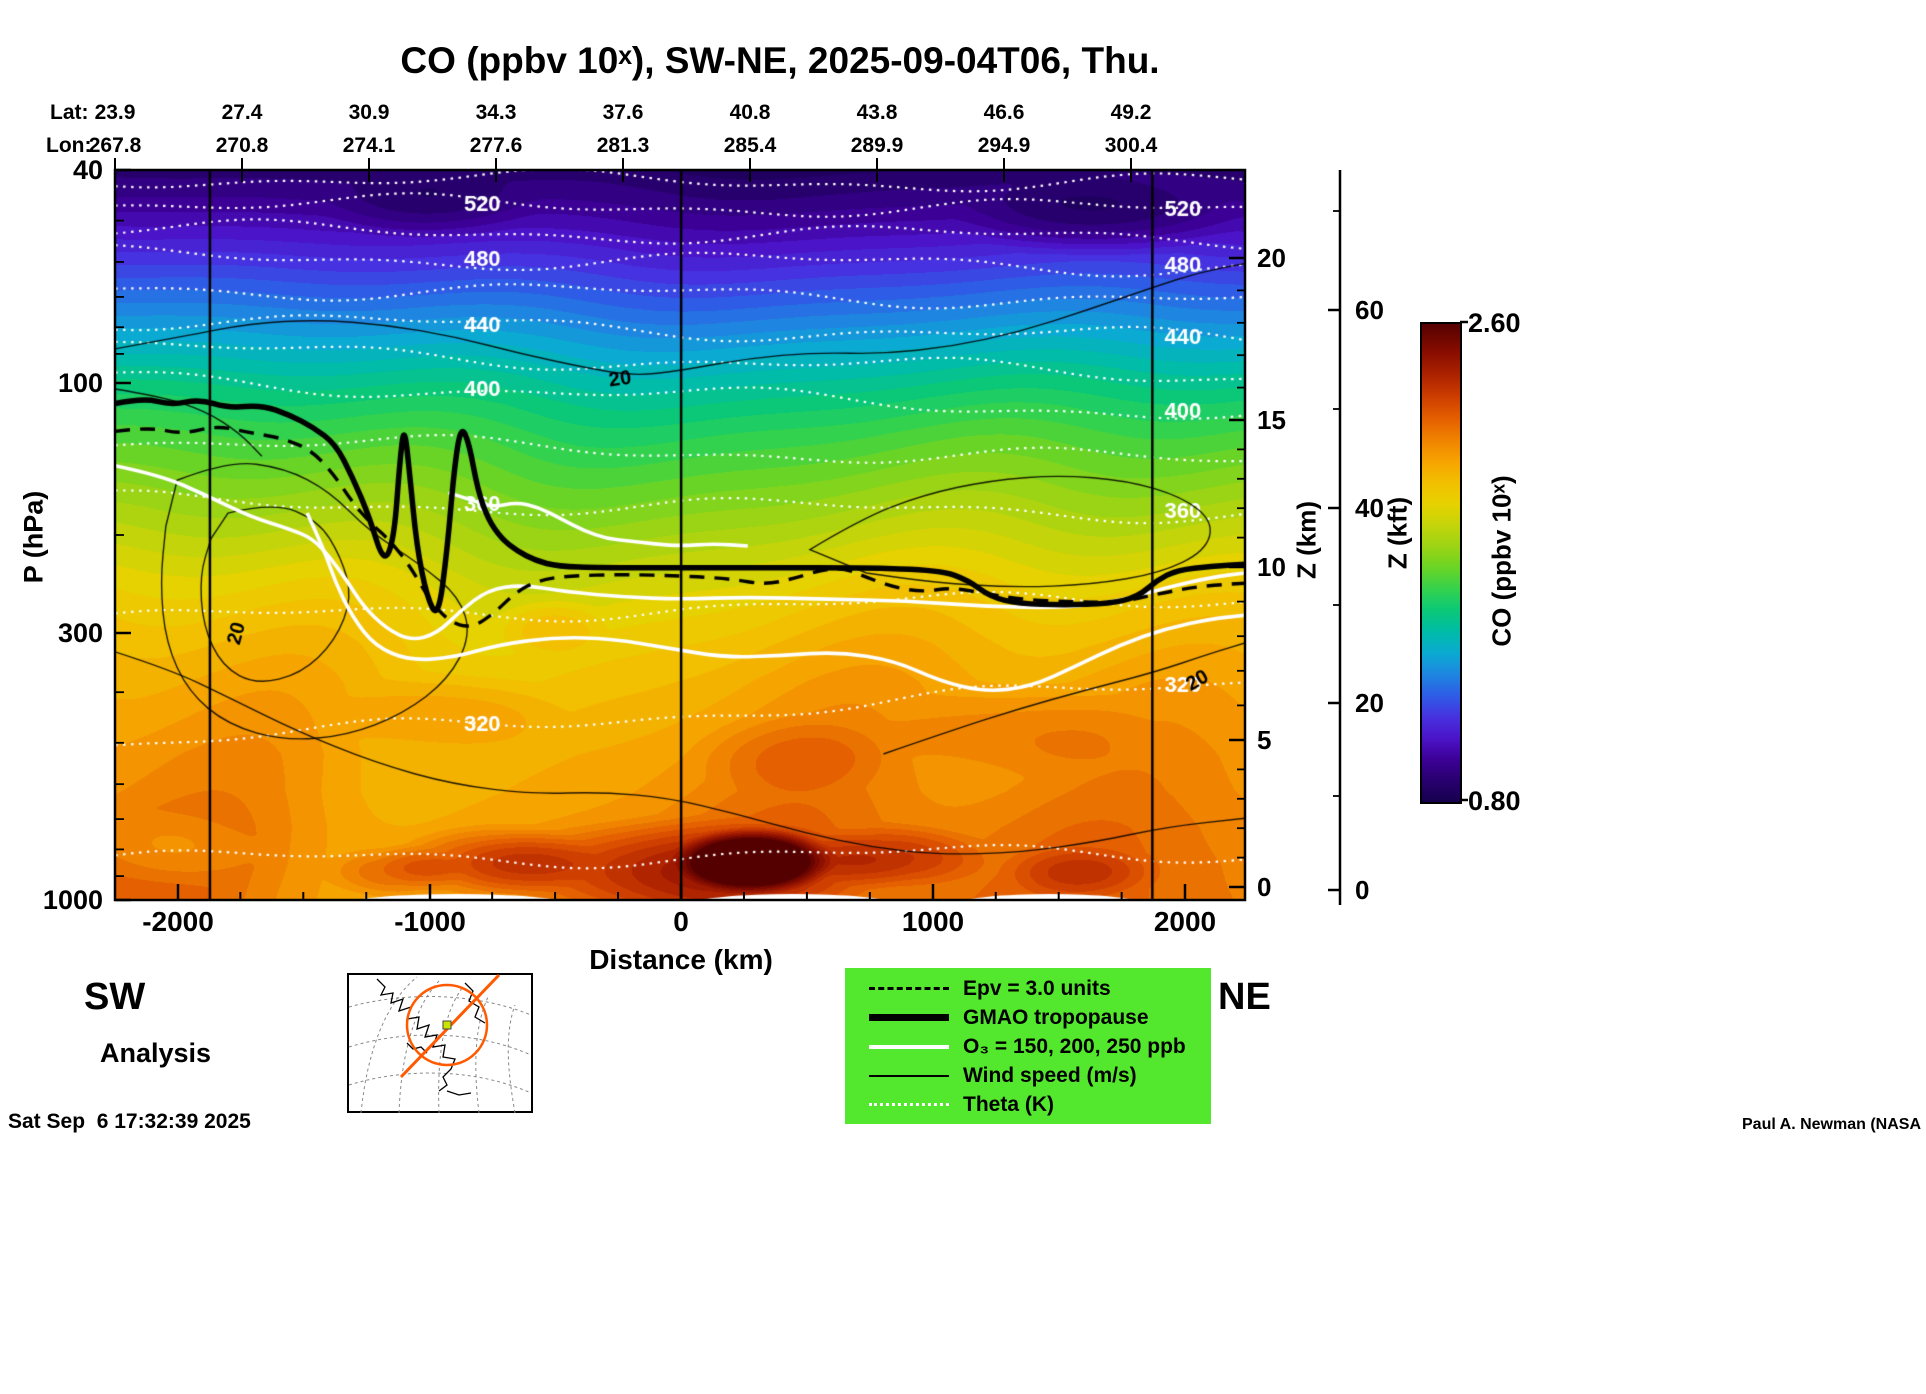 The height and width of the screenshot is (1394, 1926). Describe the element at coordinates (80, 383) in the screenshot. I see `pressure-tick-label: 100` at that location.